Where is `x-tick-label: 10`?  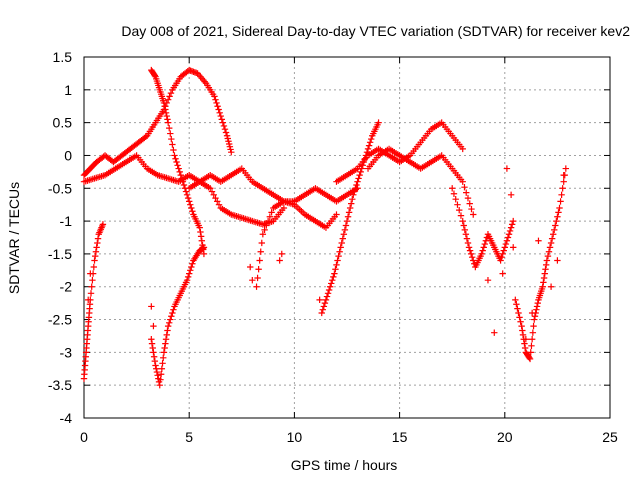
x-tick-label: 10 is located at coordinates (295, 437).